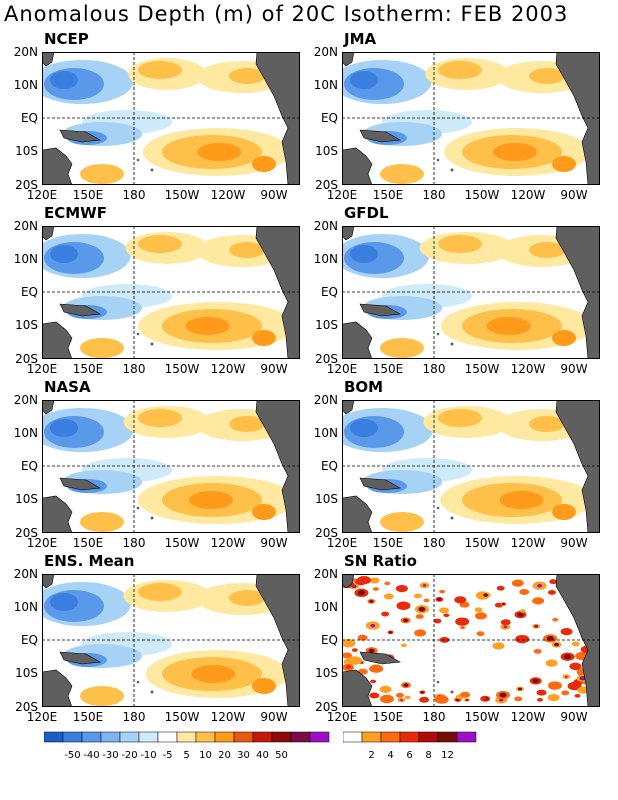  Describe the element at coordinates (110, 755) in the screenshot. I see `legend-label: -30` at that location.